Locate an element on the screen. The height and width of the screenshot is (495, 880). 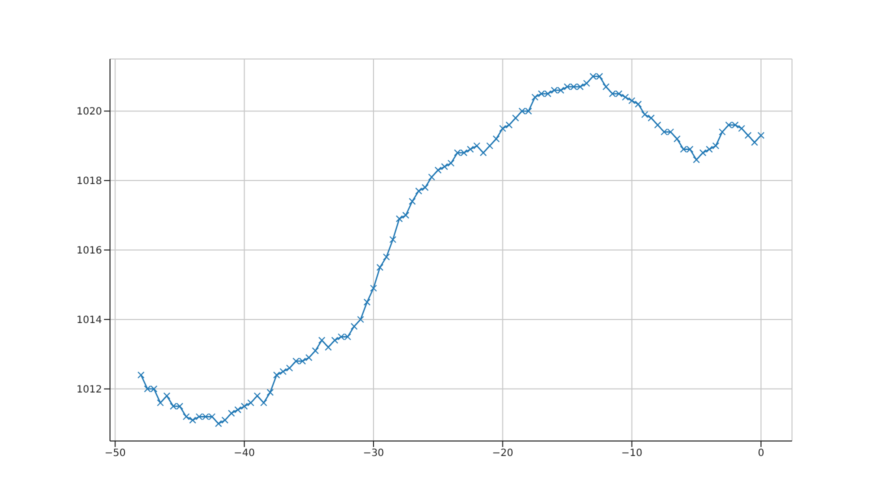
x-tick-label: −50 is located at coordinates (115, 454).